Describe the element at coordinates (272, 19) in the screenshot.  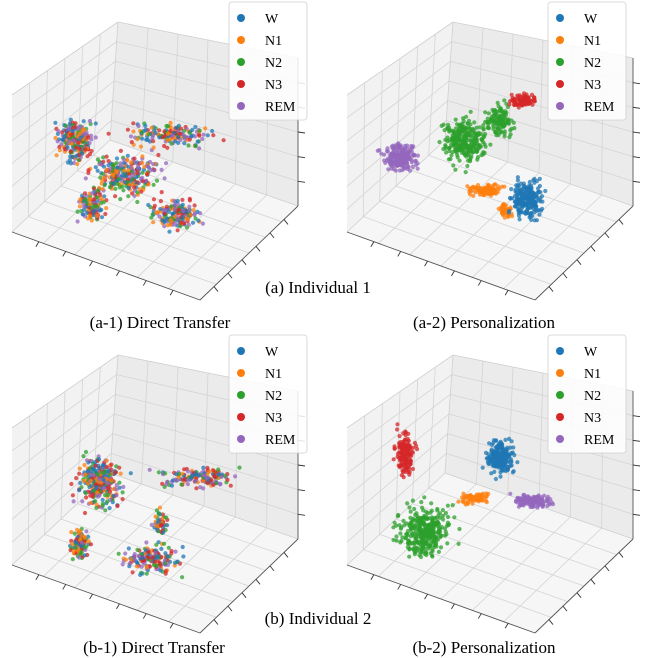
I see `legend-label: W` at that location.